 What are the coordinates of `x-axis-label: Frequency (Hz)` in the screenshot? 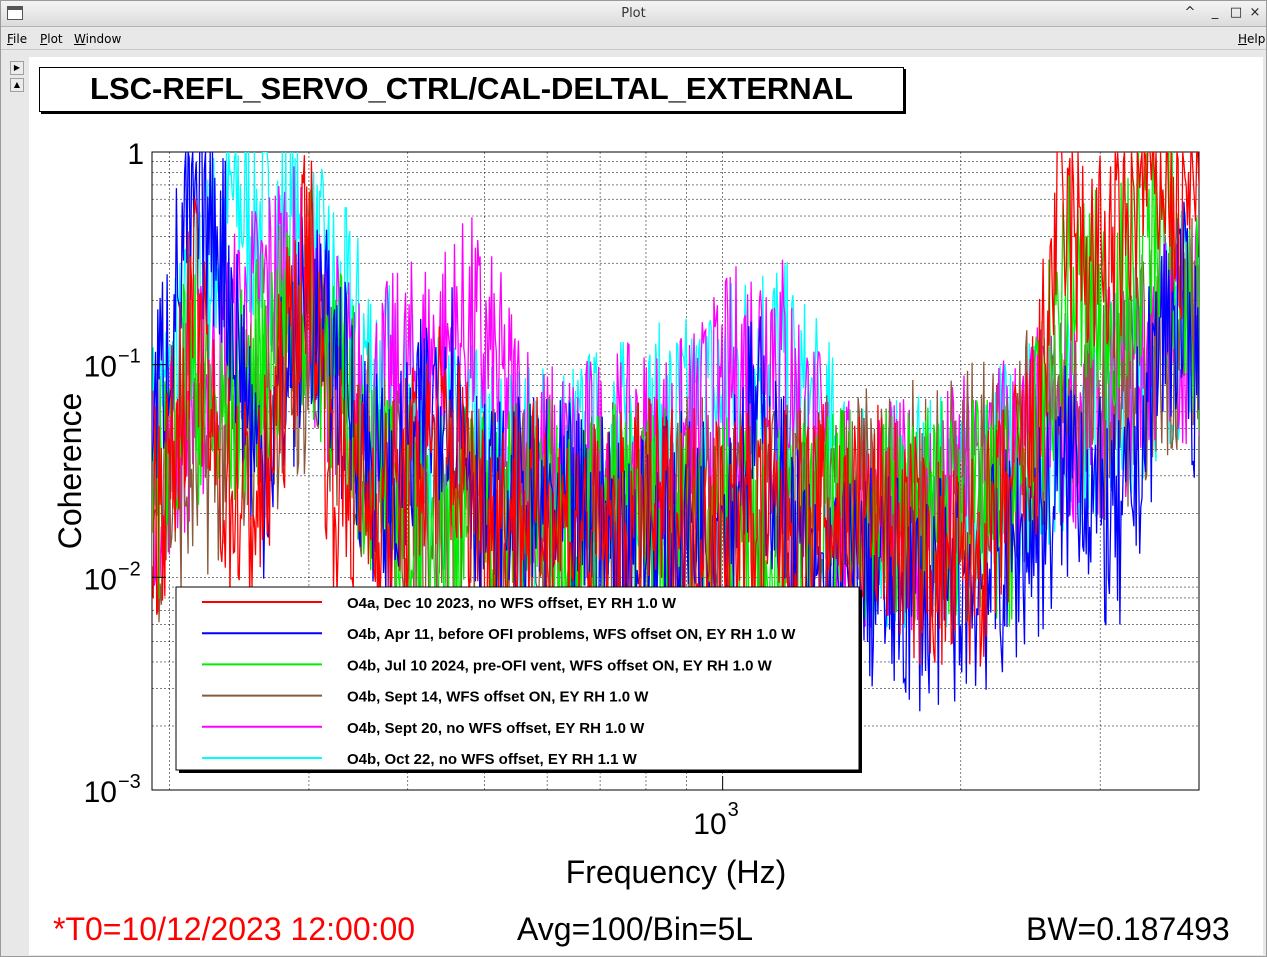 It's located at (676, 872).